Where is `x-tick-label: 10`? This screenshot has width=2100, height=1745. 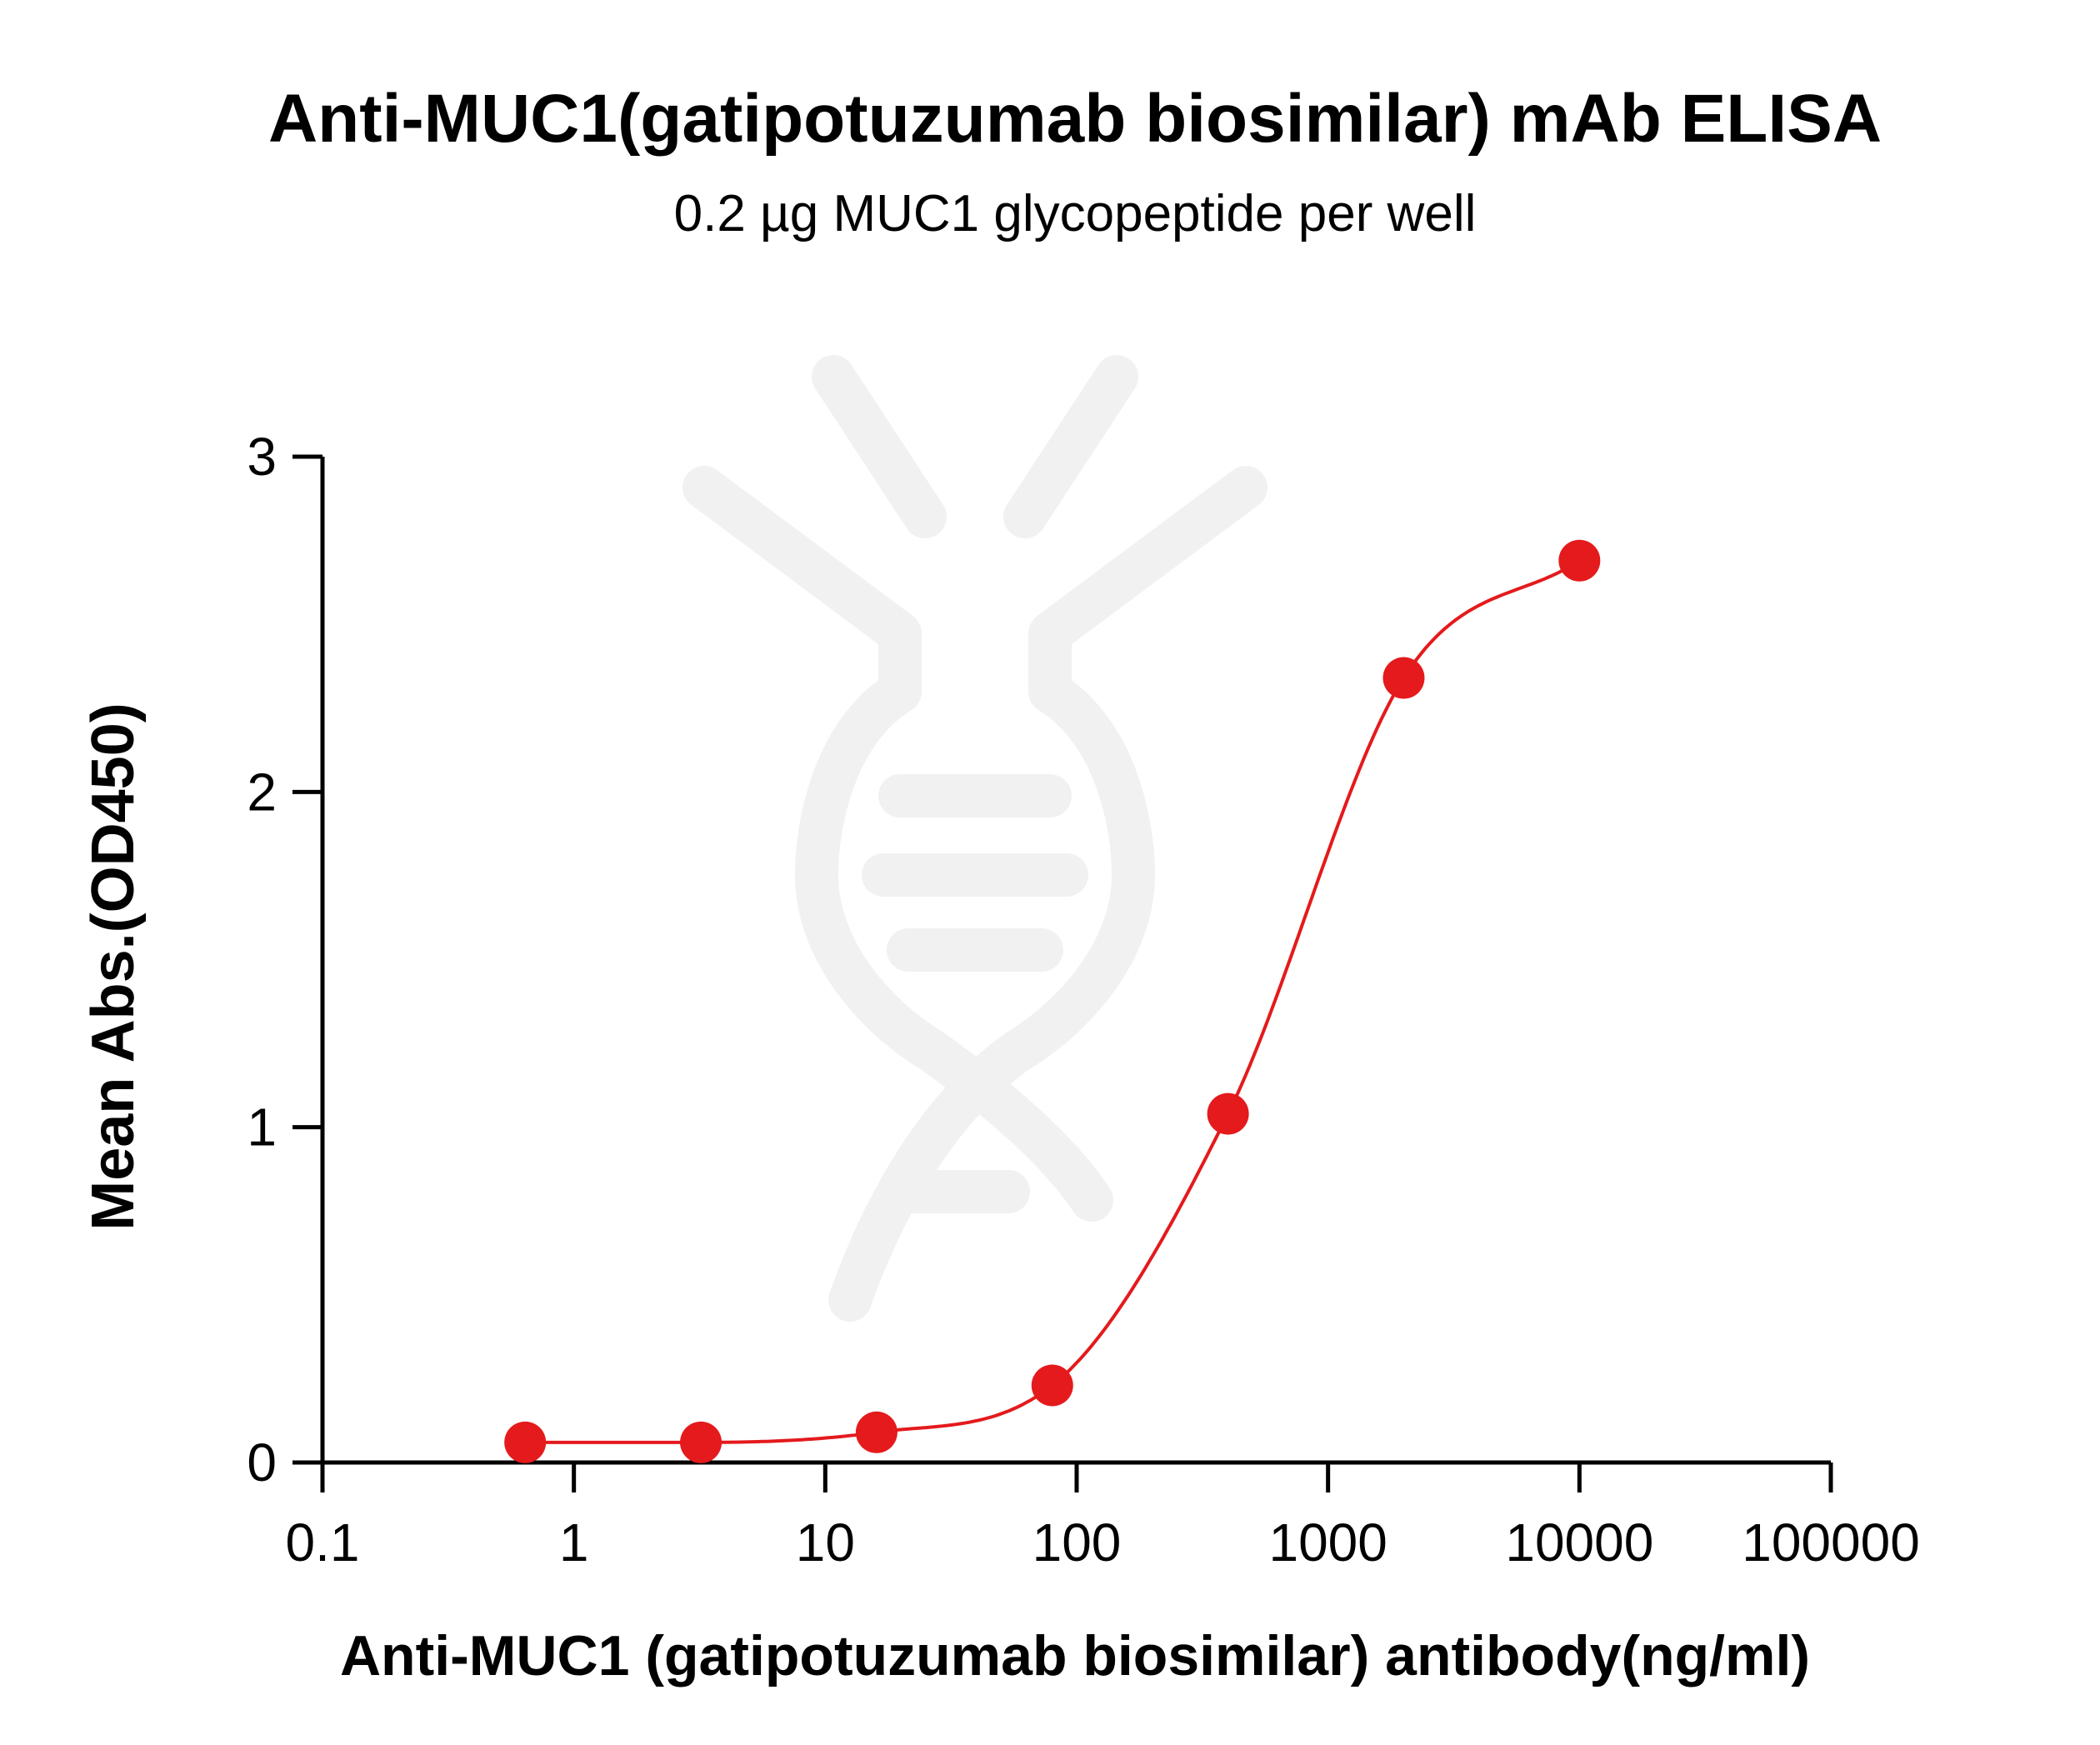 x-tick-label: 10 is located at coordinates (825, 1542).